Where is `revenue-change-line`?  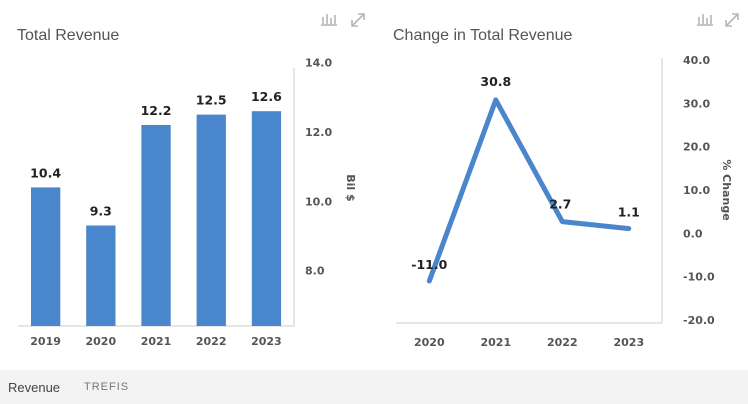
revenue-change-line is located at coordinates (529, 190).